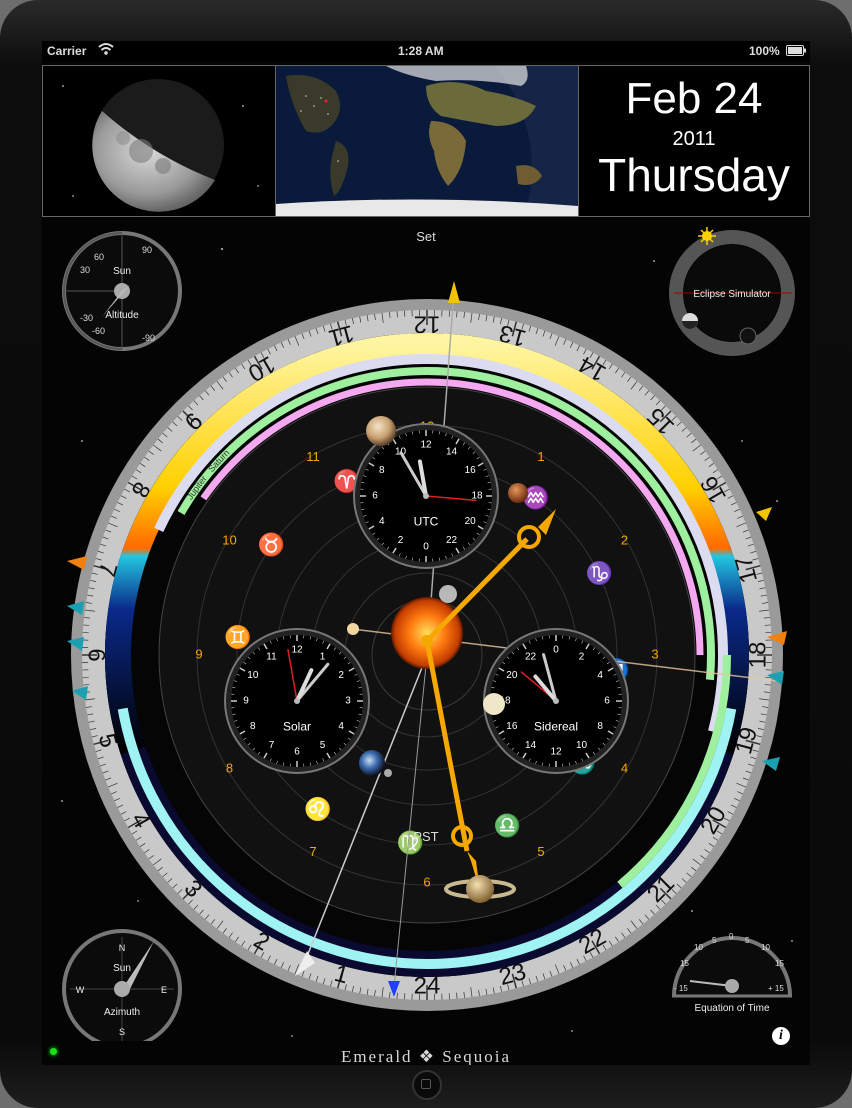 This screenshot has height=1108, width=852. I want to click on battery-percent: 100%, so click(764, 51).